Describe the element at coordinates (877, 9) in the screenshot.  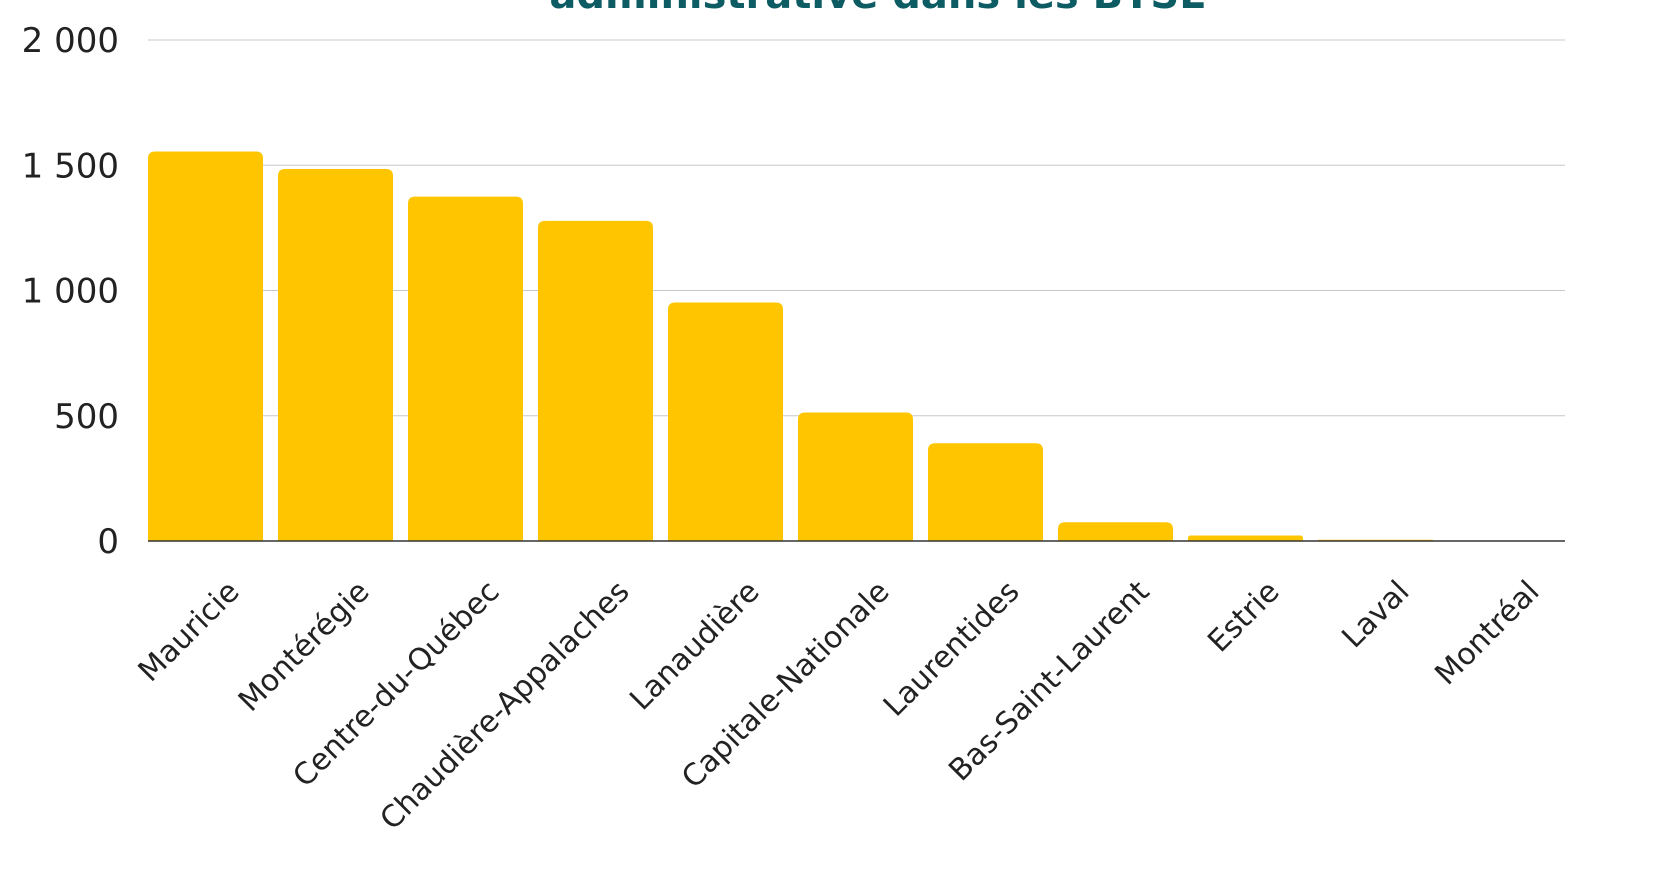
I see `chart-title: administrative dans les BTSE` at that location.